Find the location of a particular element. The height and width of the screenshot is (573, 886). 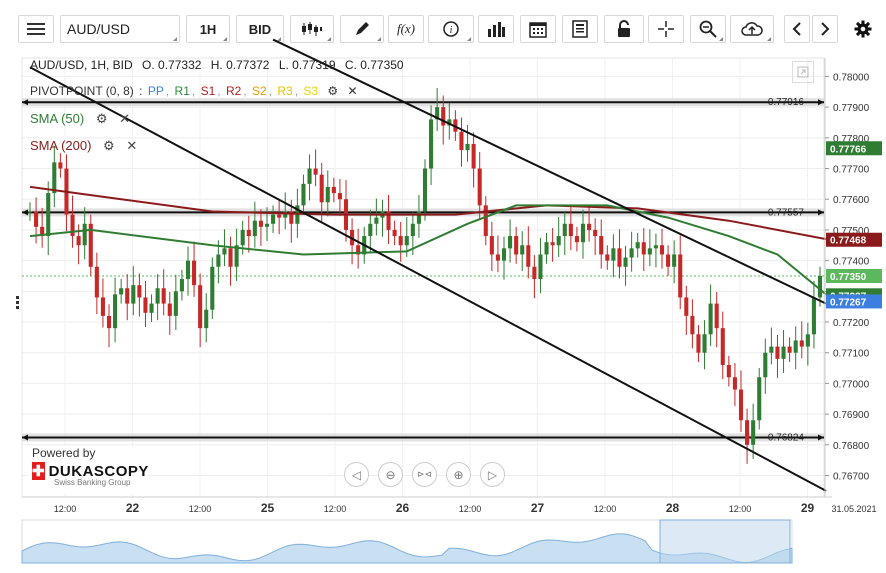

timeframe-select: 1H is located at coordinates (208, 29).